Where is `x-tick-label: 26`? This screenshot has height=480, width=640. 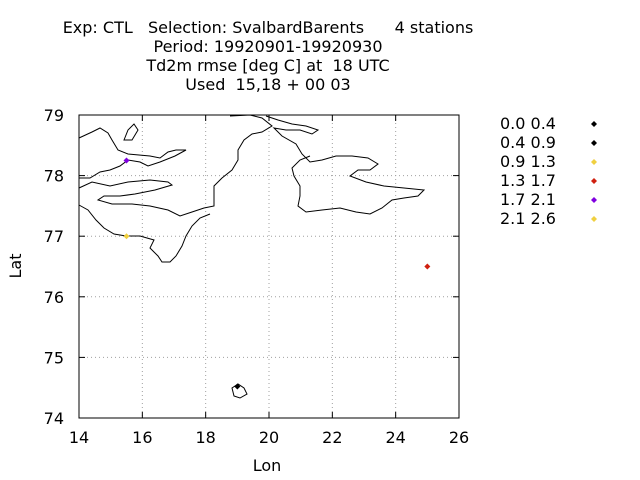
x-tick-label: 26 is located at coordinates (459, 437).